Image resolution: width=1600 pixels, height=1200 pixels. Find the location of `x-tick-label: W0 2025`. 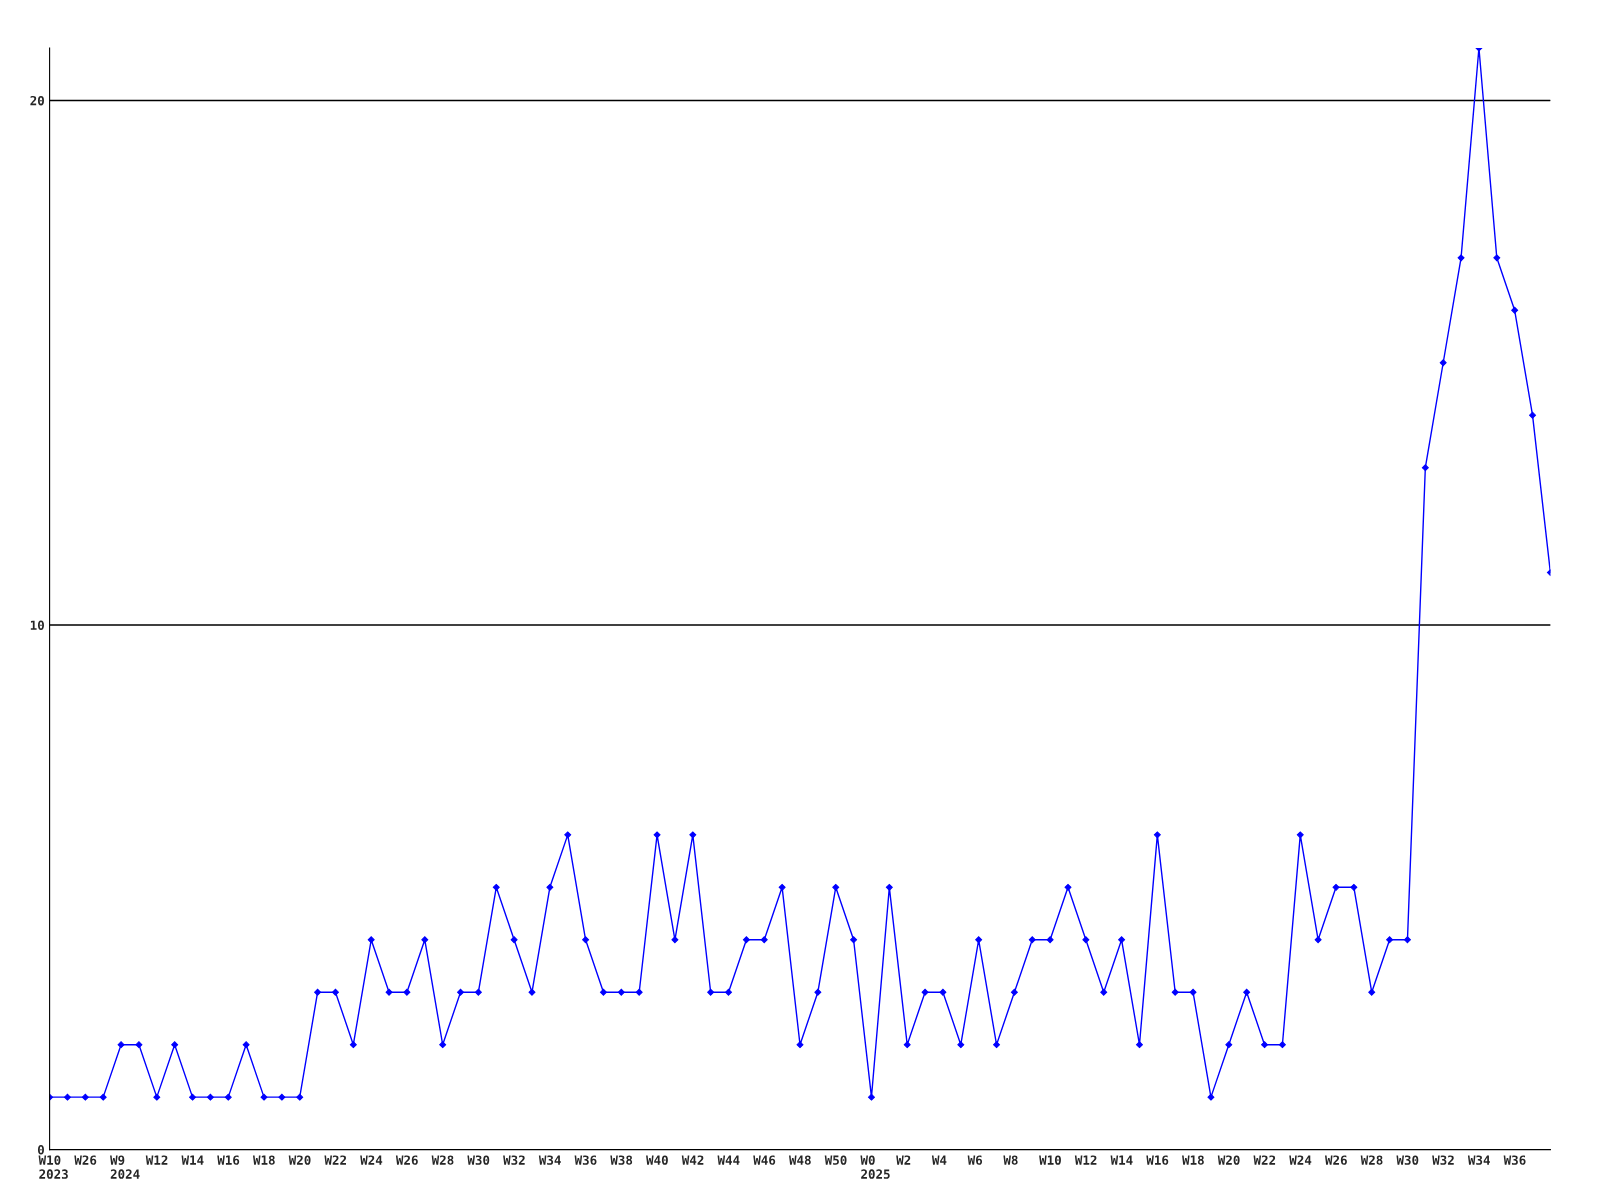

x-tick-label: W0 2025 is located at coordinates (875, 1167).